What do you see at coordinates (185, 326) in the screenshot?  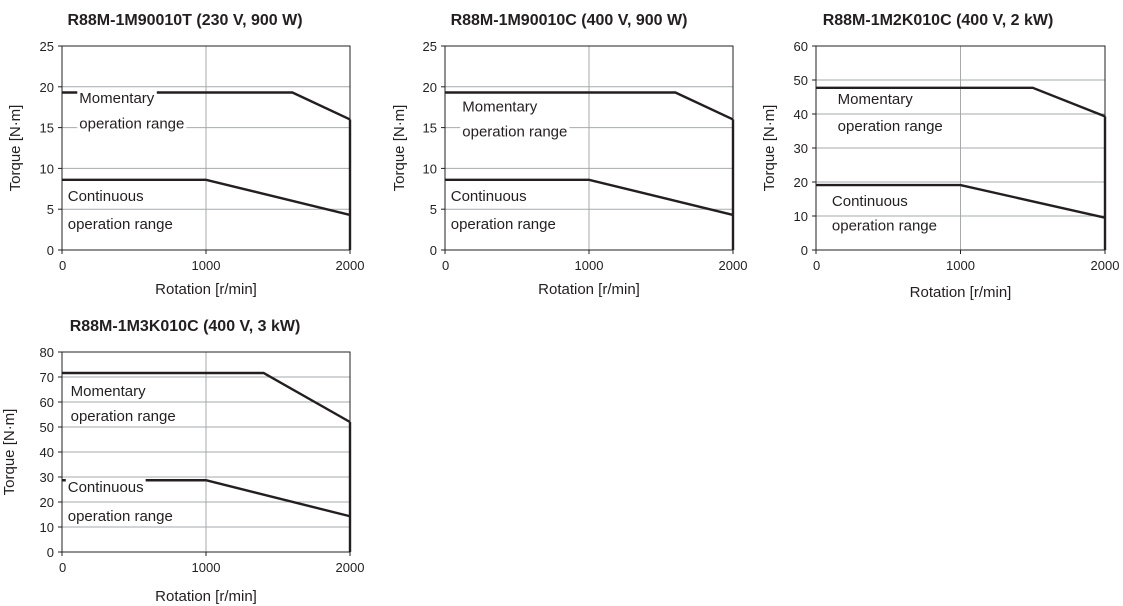 I see `chart-title: R88M-1M3K010C (400 V, 3 kW)` at bounding box center [185, 326].